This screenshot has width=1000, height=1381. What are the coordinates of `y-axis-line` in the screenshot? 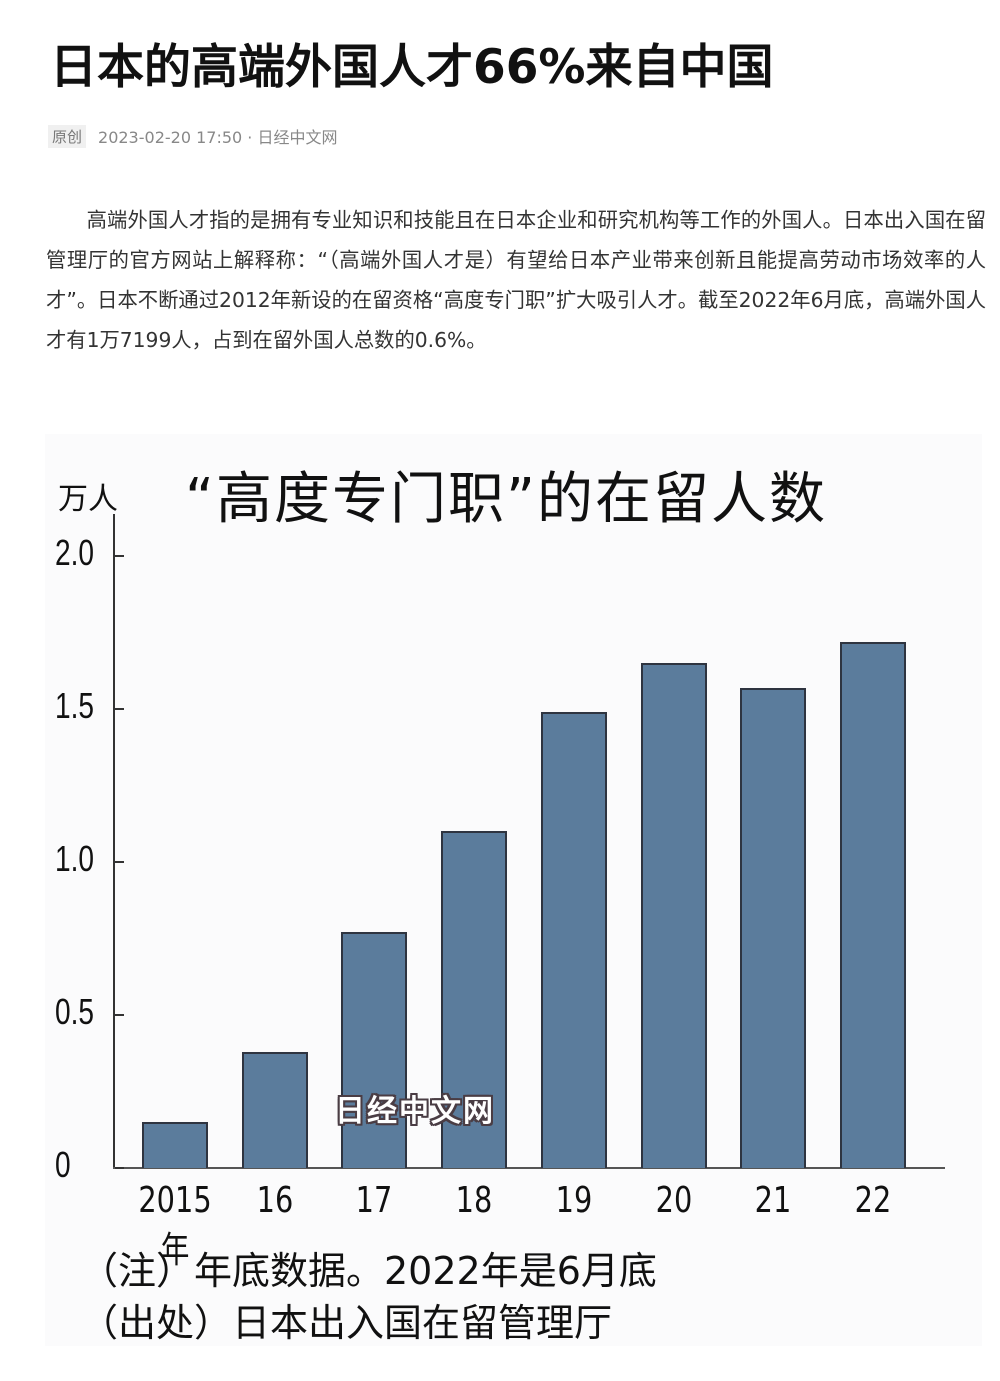 It's located at (114, 841).